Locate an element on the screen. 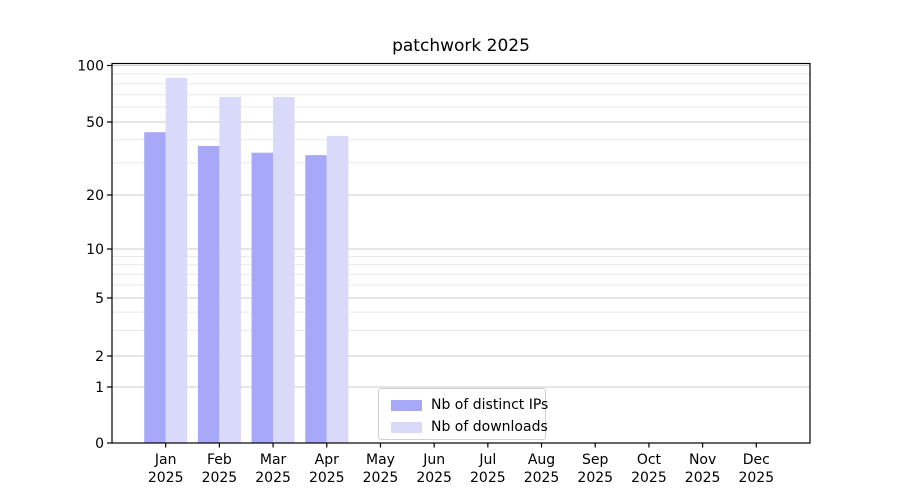  y-tick-label-20: 20 is located at coordinates (95, 196).